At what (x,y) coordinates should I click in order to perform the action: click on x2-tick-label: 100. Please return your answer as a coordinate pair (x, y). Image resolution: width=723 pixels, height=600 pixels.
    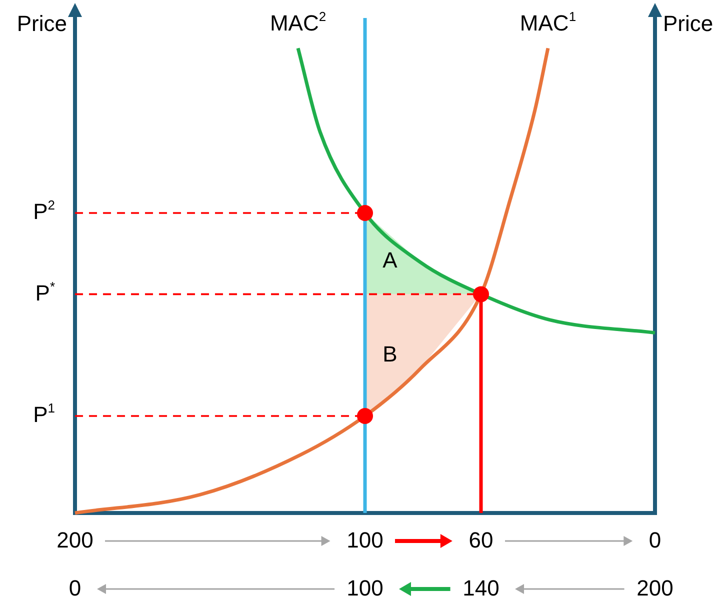
    Looking at the image, I should click on (365, 587).